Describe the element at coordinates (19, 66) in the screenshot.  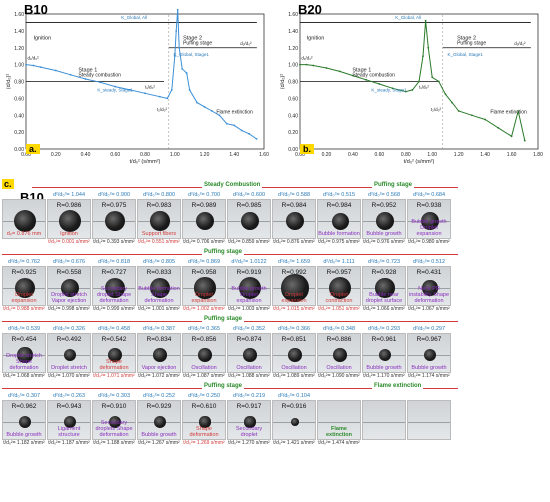
I see `y-tick-label: 1.00` at that location.